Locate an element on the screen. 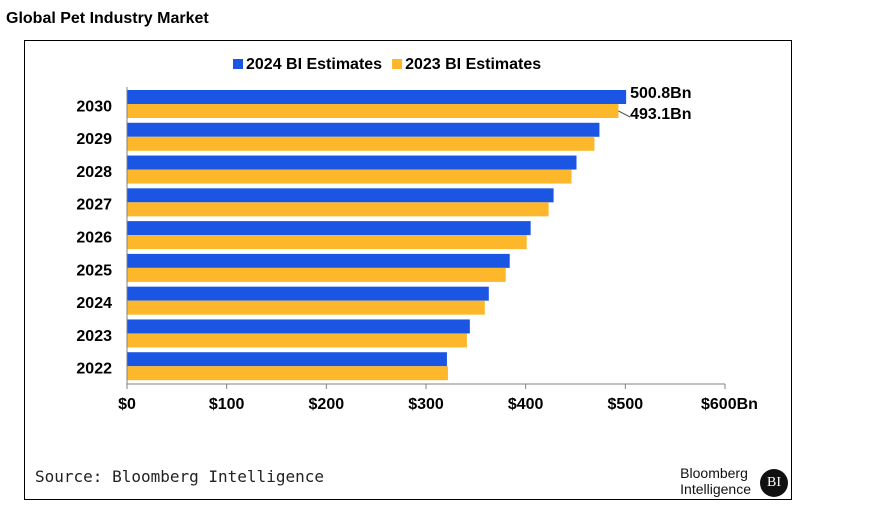 Image resolution: width=873 pixels, height=505 pixels. category-label-2023: 2023 is located at coordinates (94, 336).